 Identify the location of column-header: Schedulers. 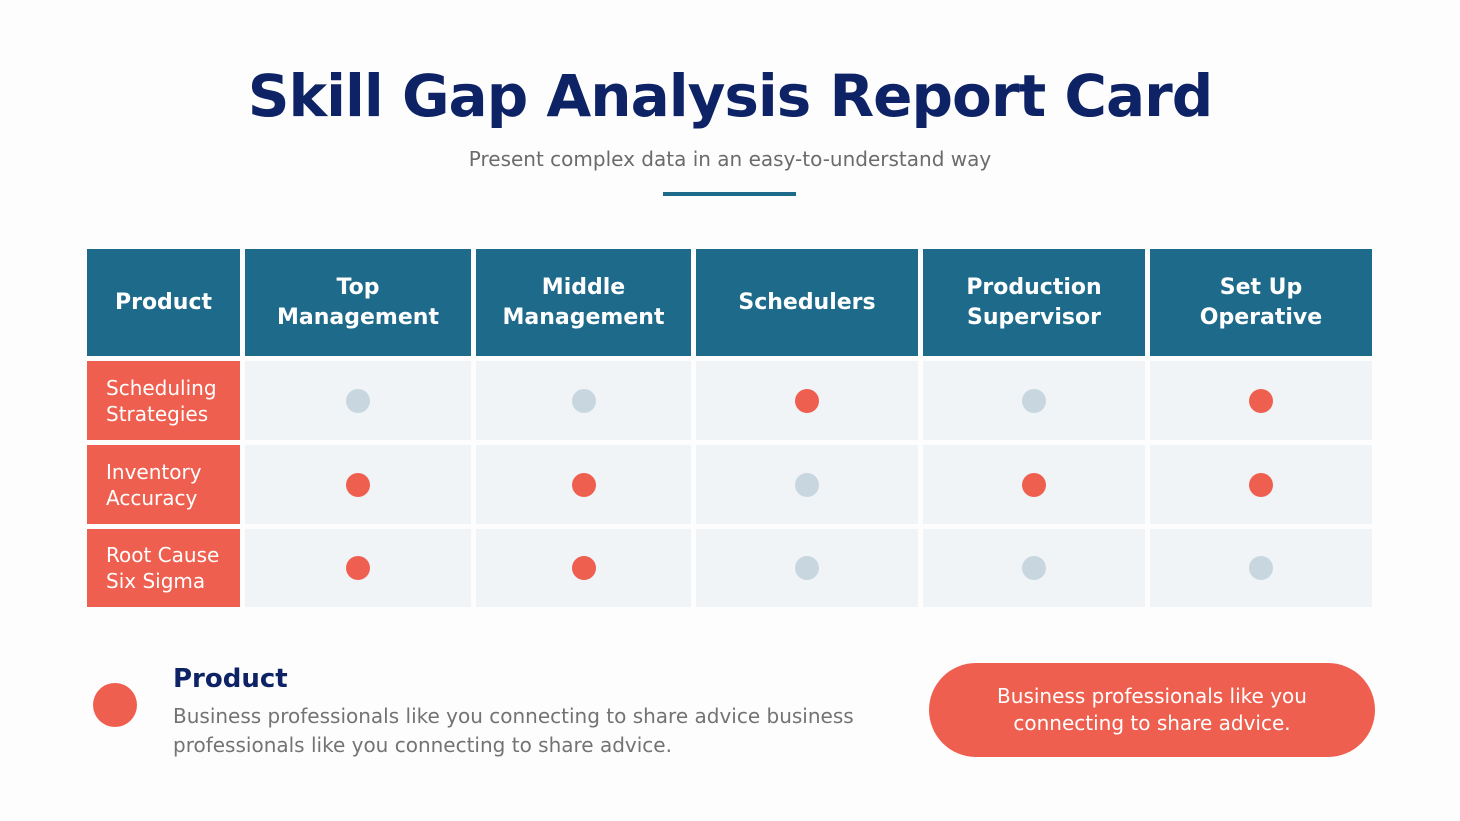
(807, 302).